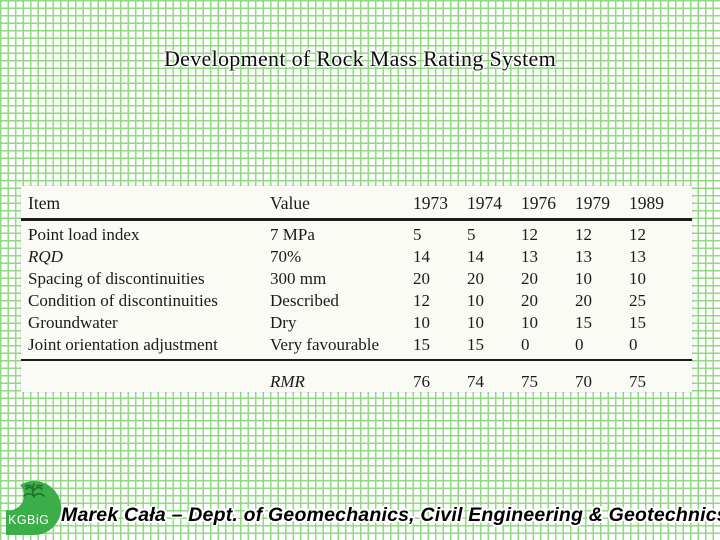  I want to click on column-header-1973: 1973, so click(436, 203).